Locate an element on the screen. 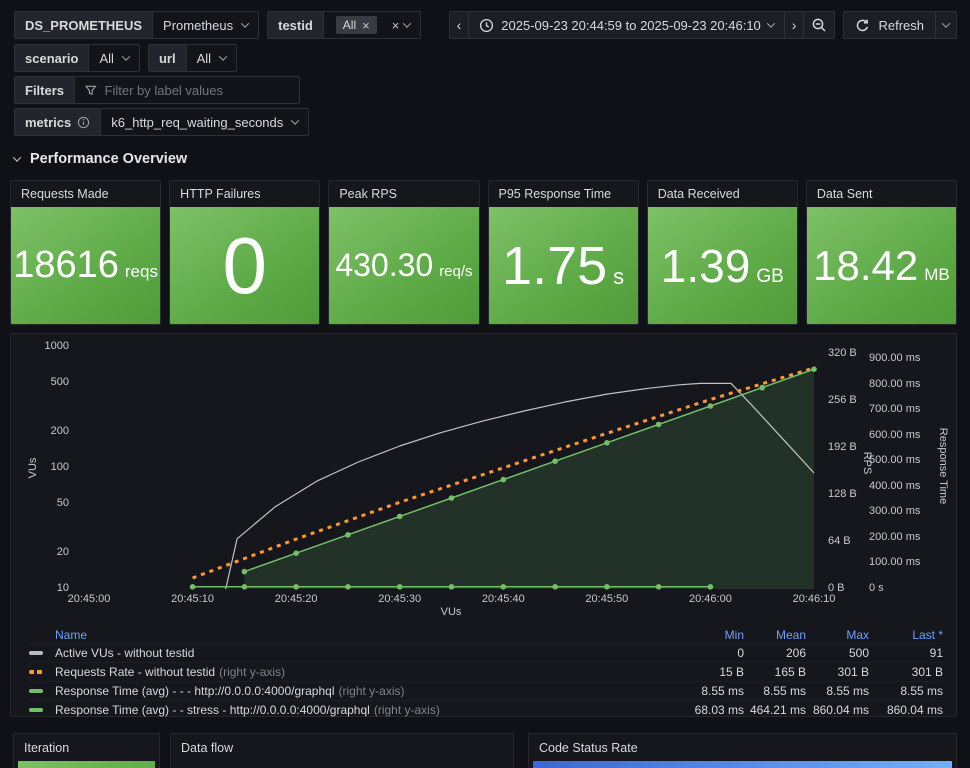 This screenshot has height=768, width=970. stat-panel-p95-response-time: P95 Response Time 1.75 s is located at coordinates (563, 252).